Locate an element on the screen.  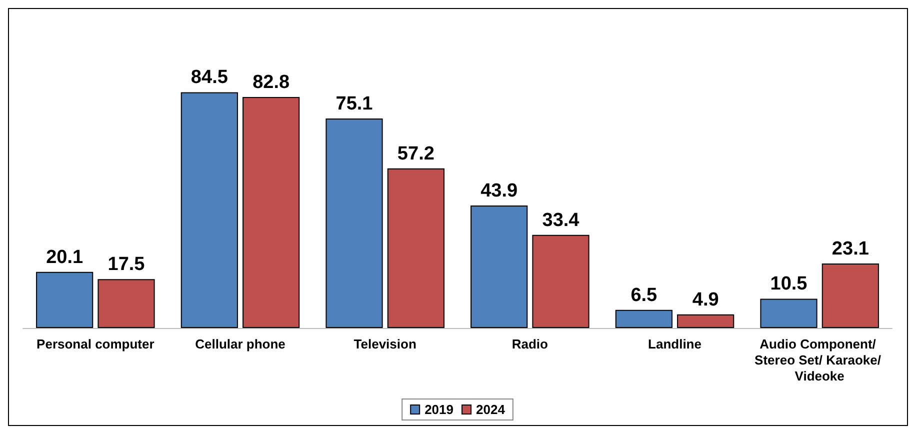
data-label: 17.5 is located at coordinates (127, 265).